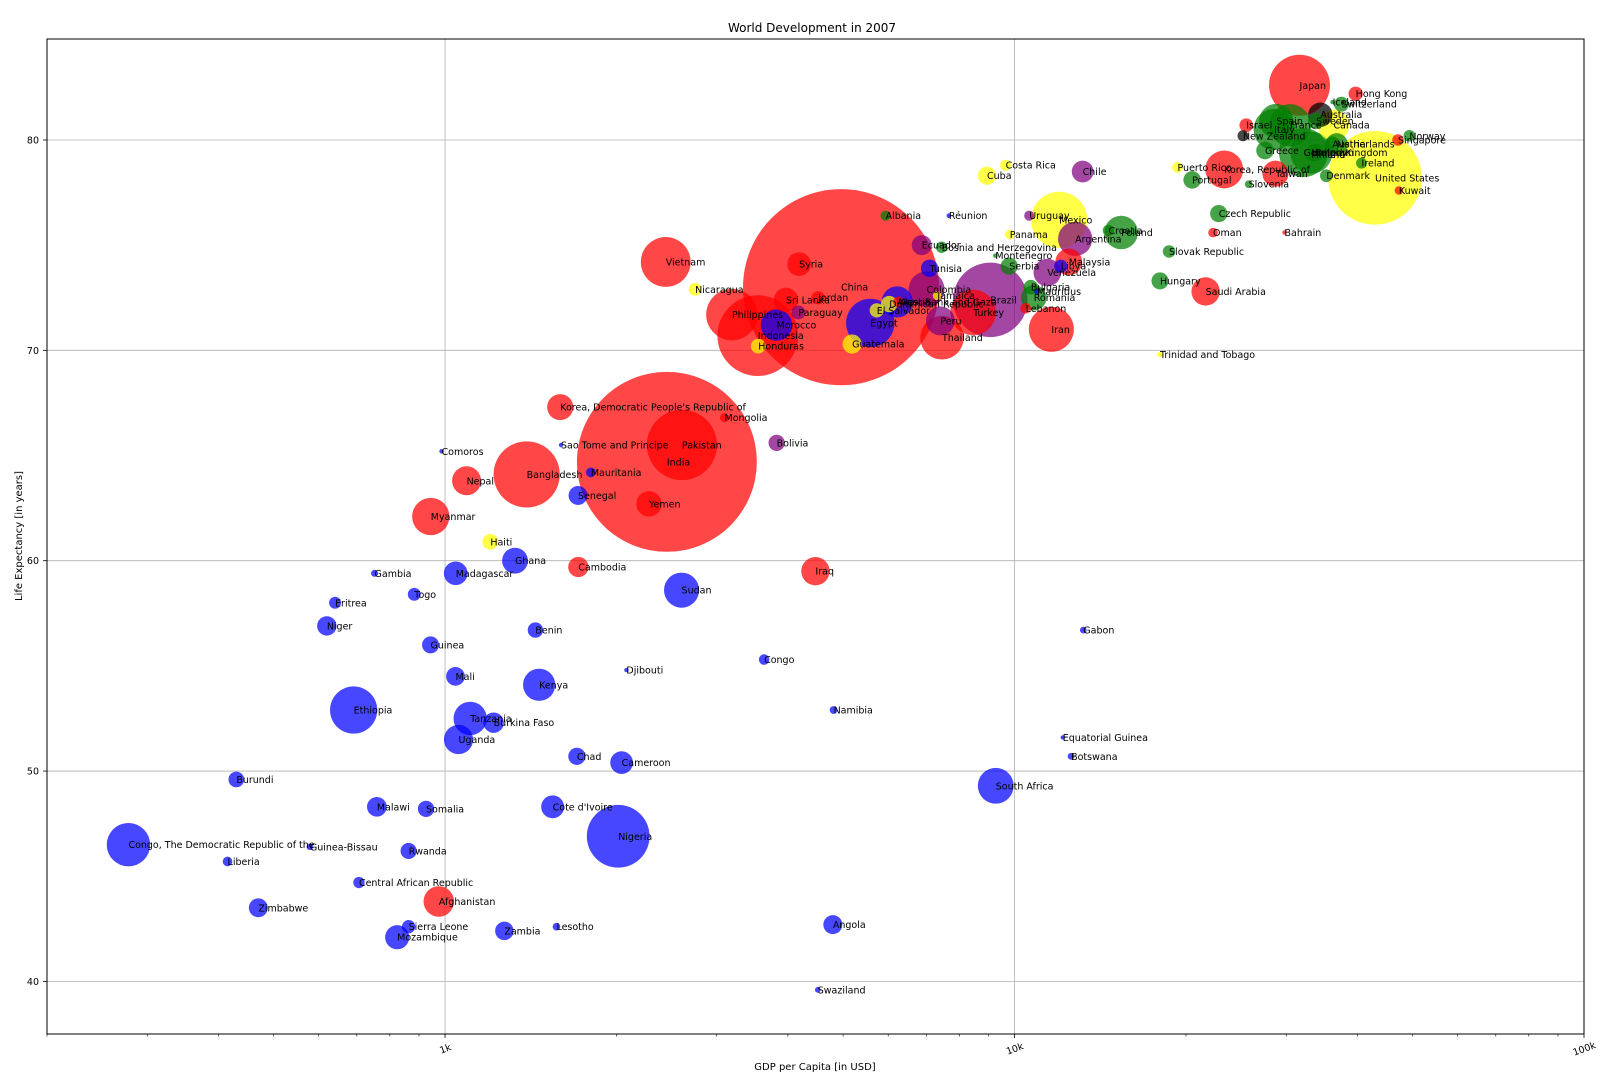 This screenshot has height=1080, width=1608. Describe the element at coordinates (524, 723) in the screenshot. I see `point-label: Burkina Faso` at that location.